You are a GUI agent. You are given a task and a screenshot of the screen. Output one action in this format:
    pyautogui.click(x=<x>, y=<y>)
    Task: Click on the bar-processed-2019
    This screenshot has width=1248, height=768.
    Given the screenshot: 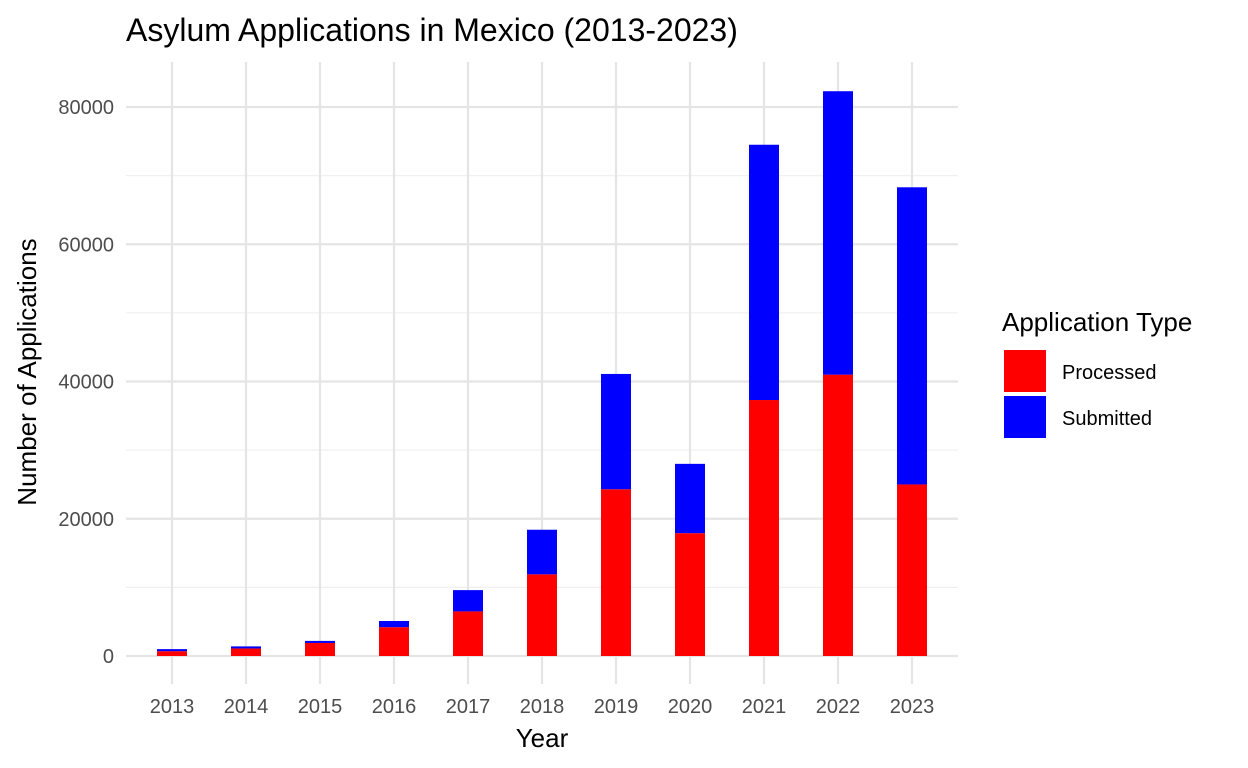 What is the action you would take?
    pyautogui.click(x=616, y=572)
    